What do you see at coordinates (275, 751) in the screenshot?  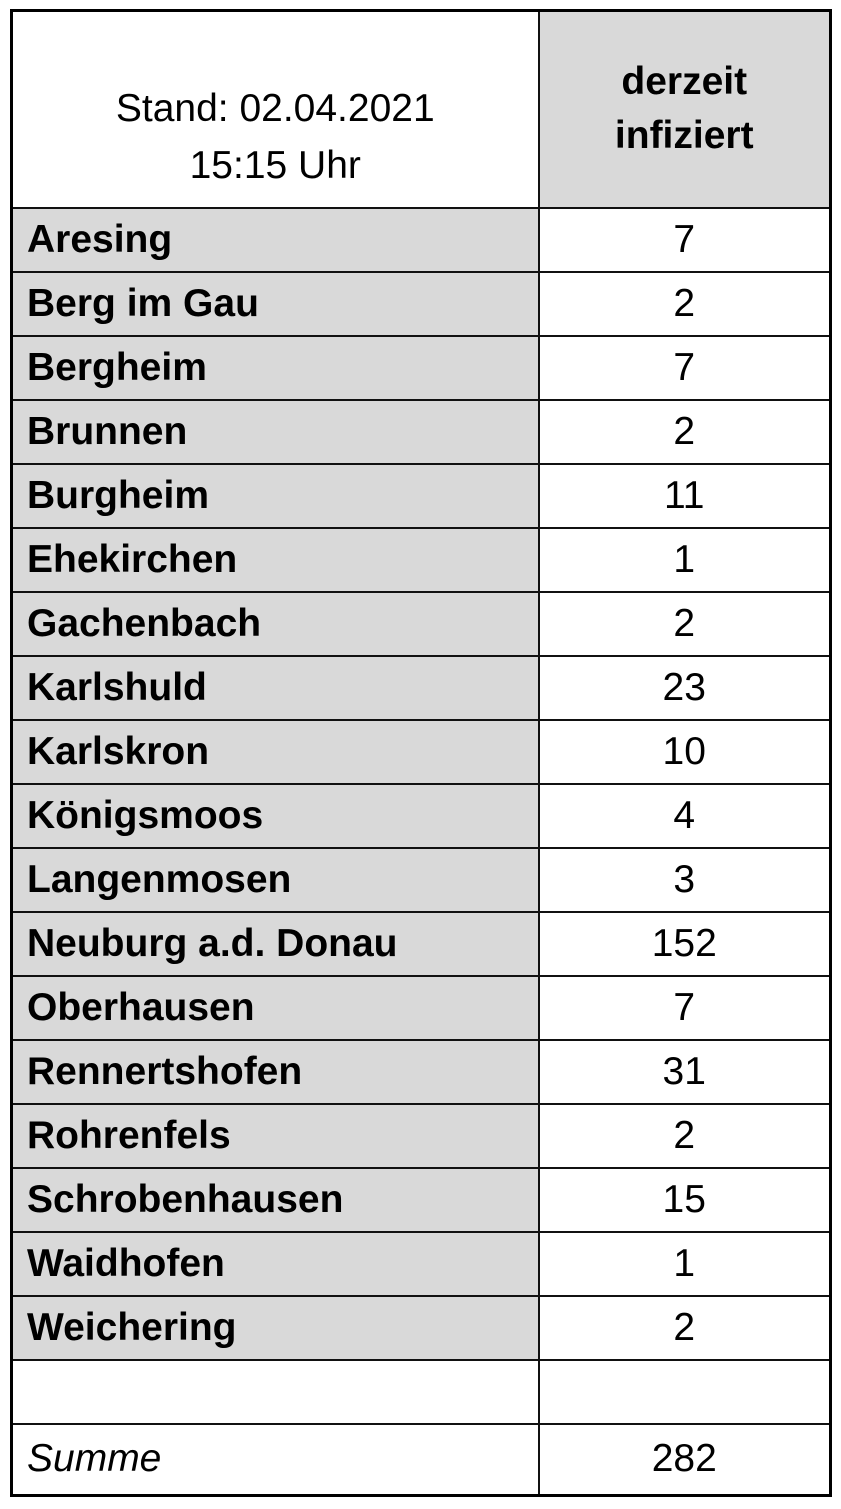 I see `municipality-name: Karlskron` at bounding box center [275, 751].